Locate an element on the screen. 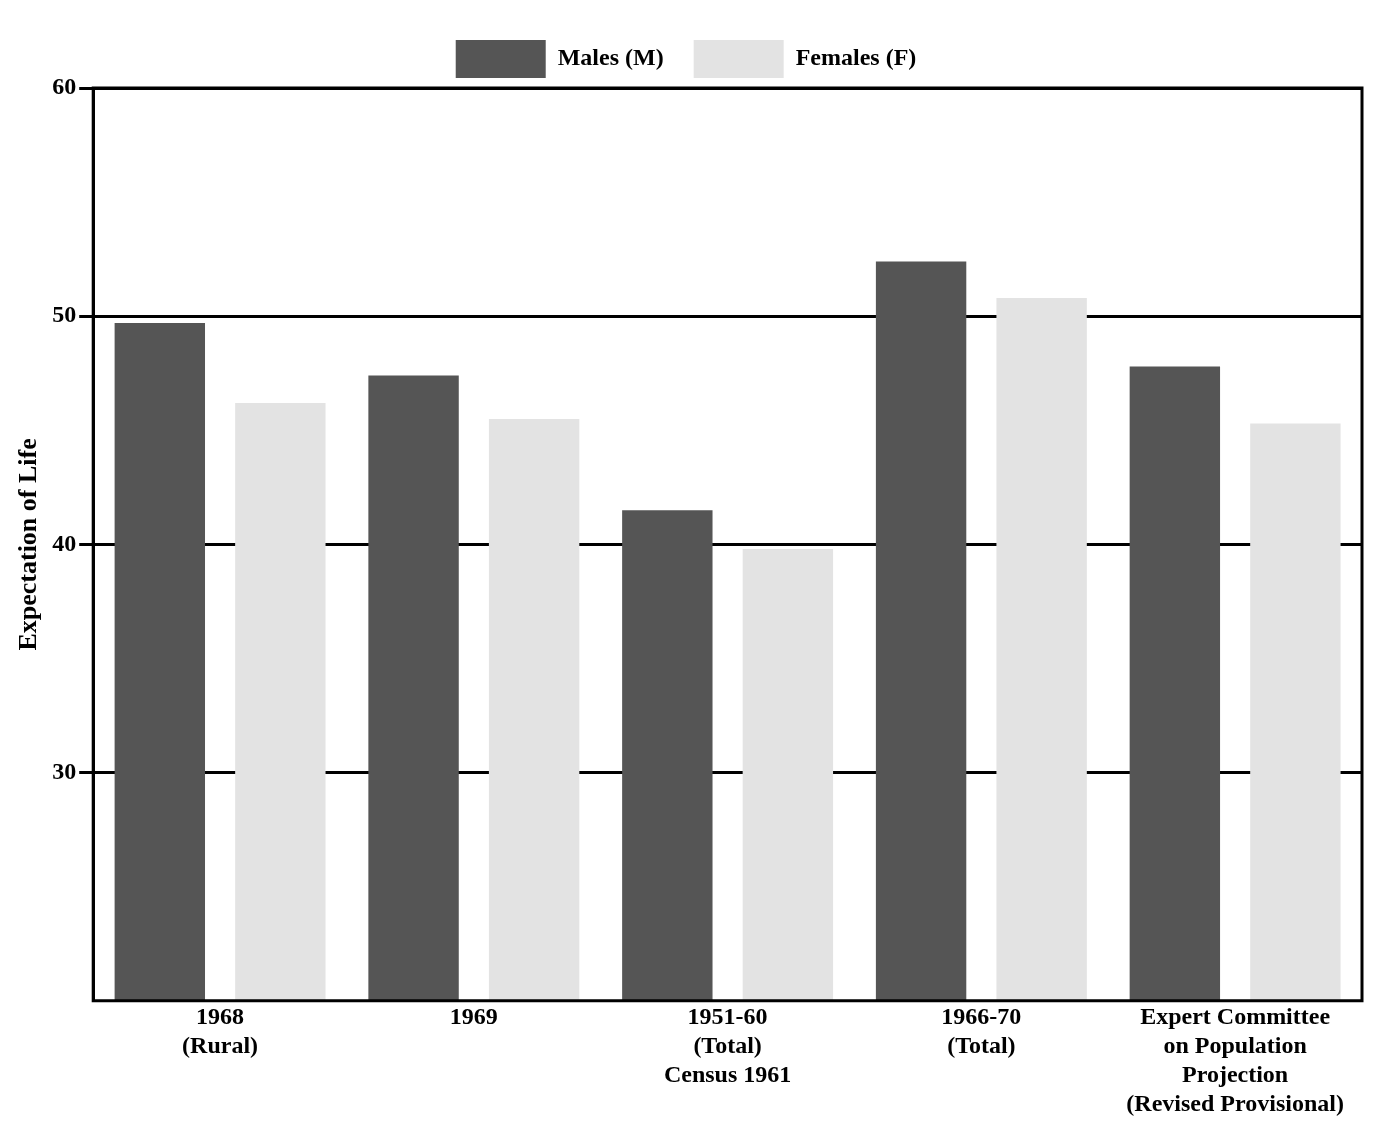  legend-label: Males (M) is located at coordinates (610, 57).